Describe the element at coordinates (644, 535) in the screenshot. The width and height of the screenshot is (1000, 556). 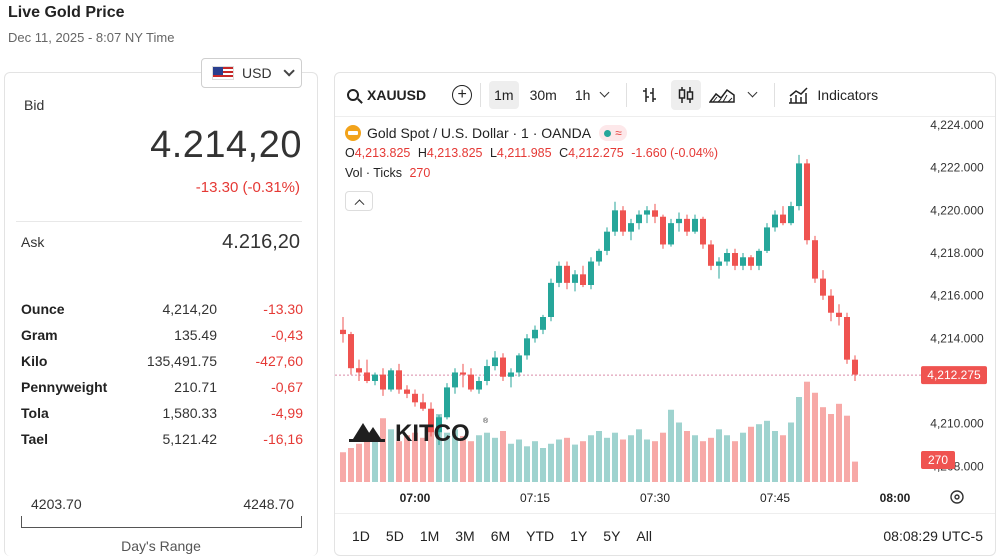
I see `range-all-button: All` at that location.